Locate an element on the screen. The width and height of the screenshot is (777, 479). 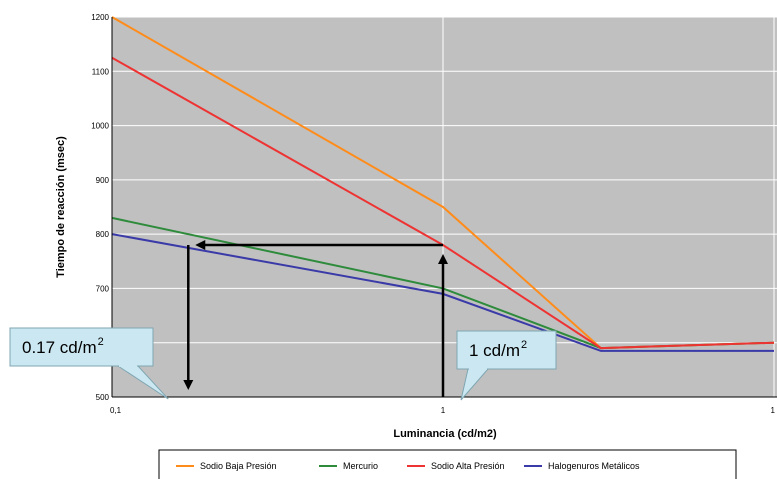
legend-label: Sodio Baja Presión is located at coordinates (238, 466).